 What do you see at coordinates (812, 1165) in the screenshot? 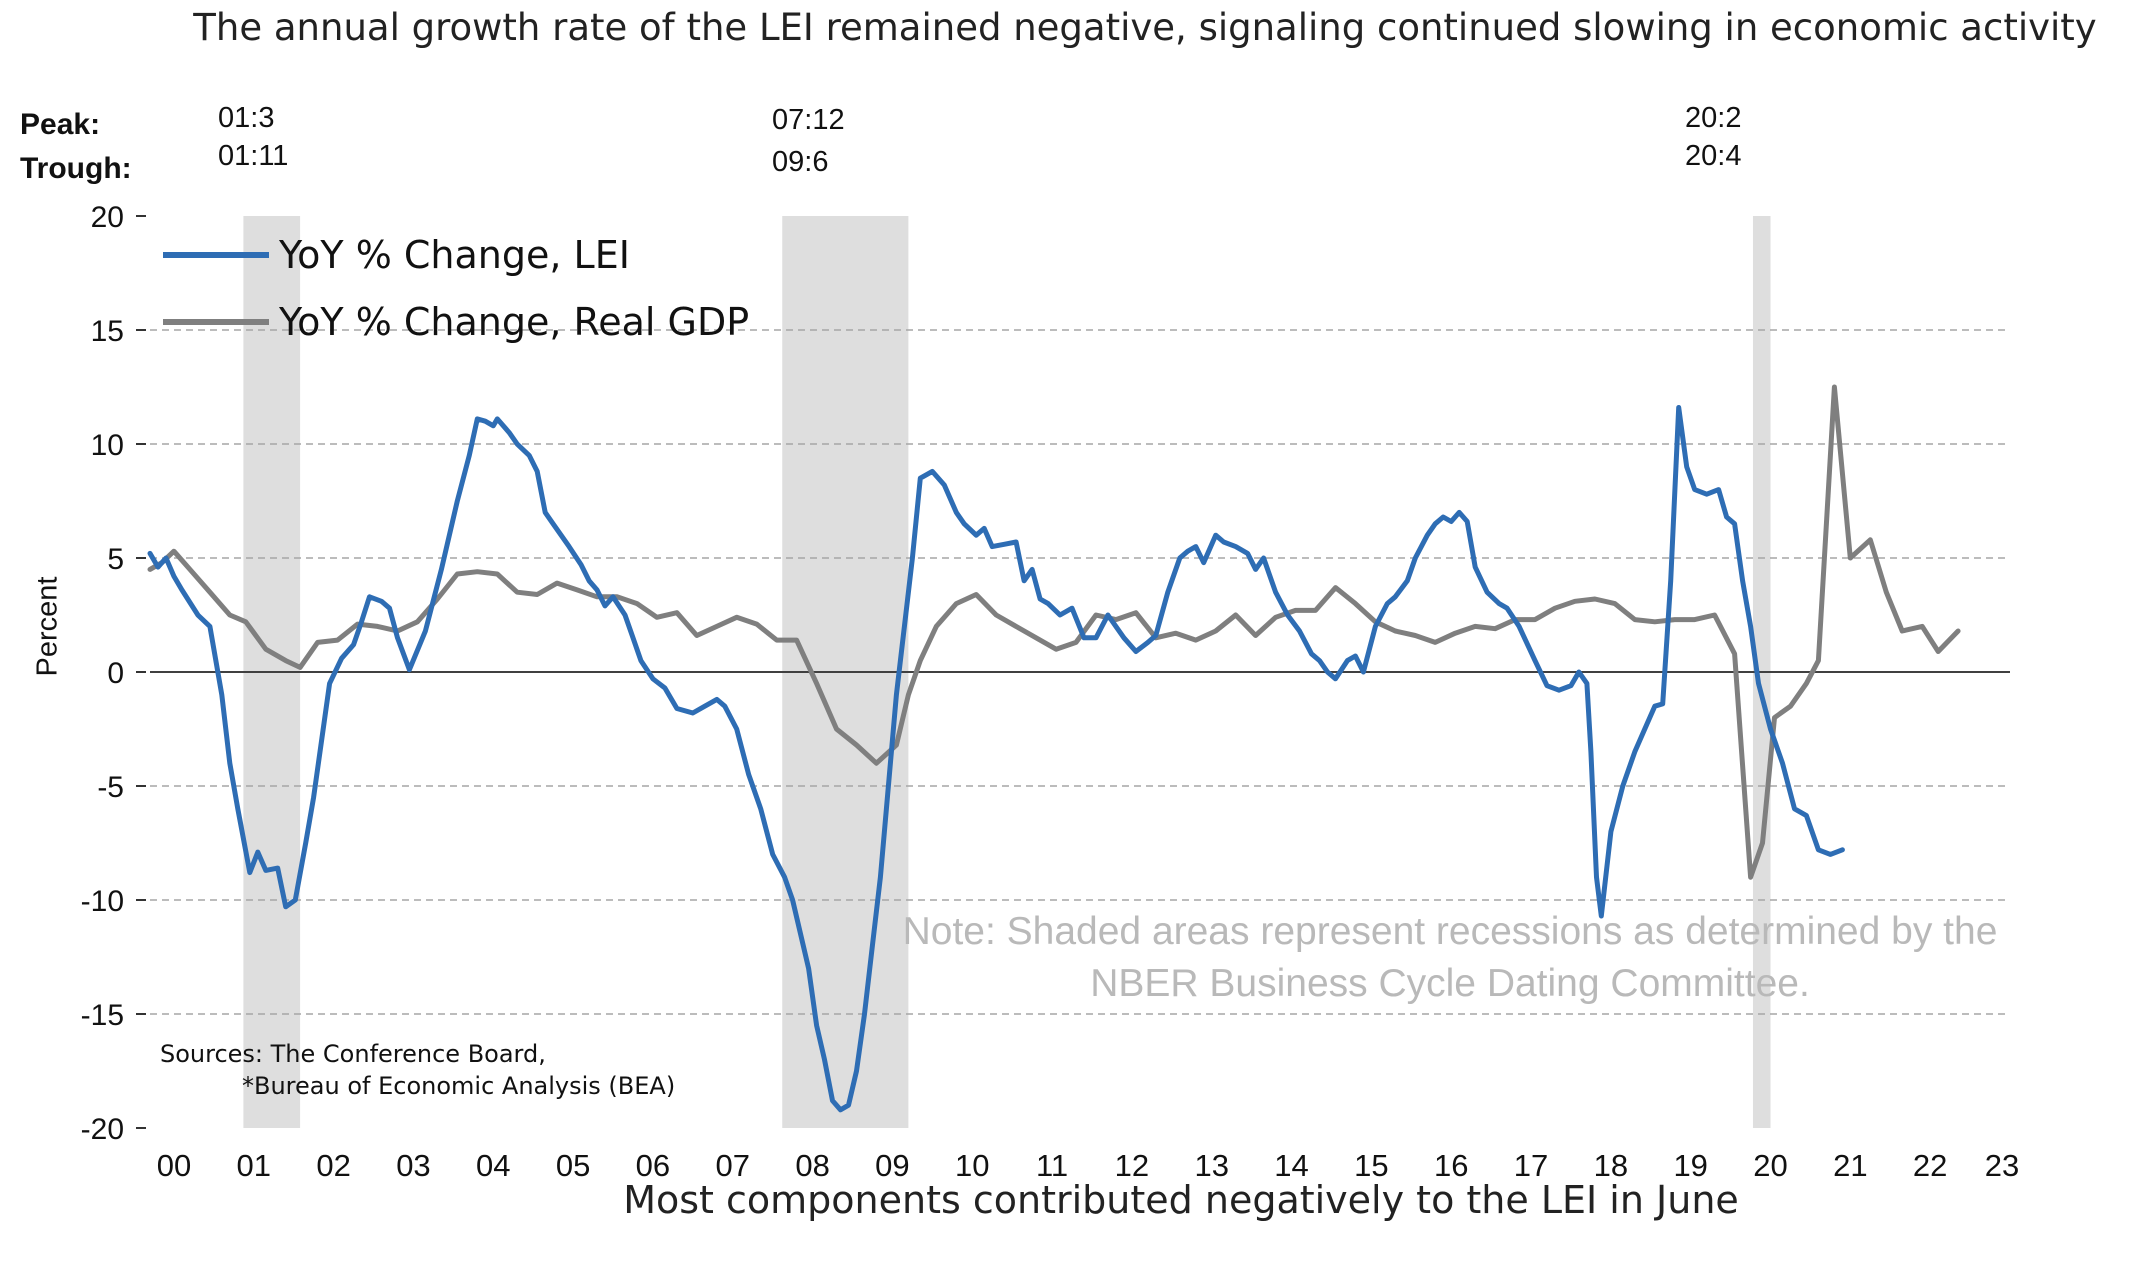
I see `x-tick-label: 08` at bounding box center [812, 1165].